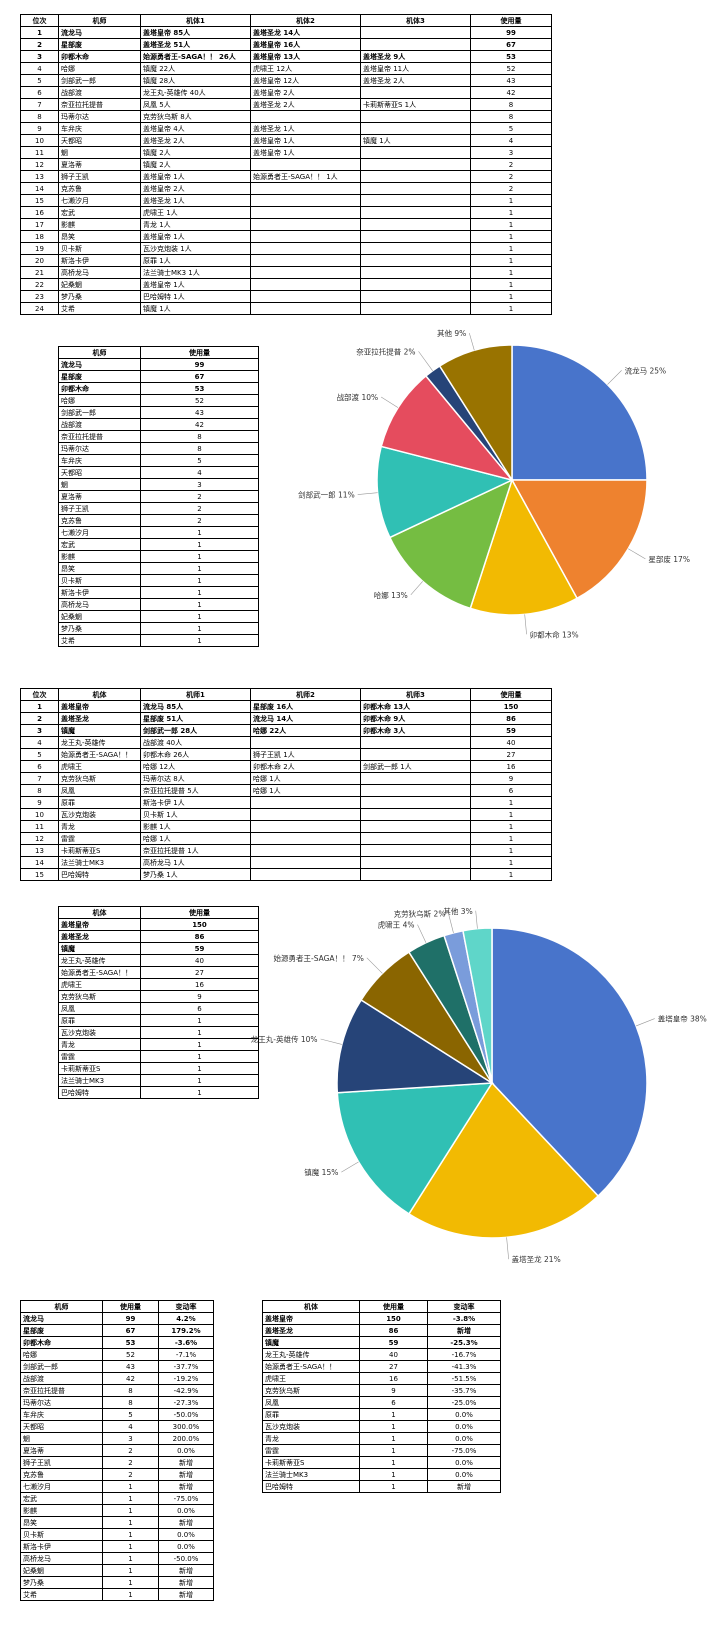 This screenshot has width=720, height=1634. I want to click on table-cell: 盖塔皇帝 4人, so click(195, 128).